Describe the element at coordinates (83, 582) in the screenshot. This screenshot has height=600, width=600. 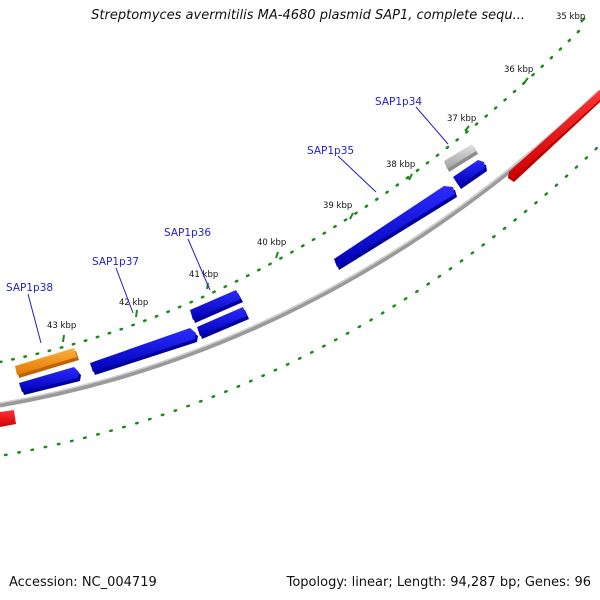
I see `accession-label: Accession: NC_004719` at that location.